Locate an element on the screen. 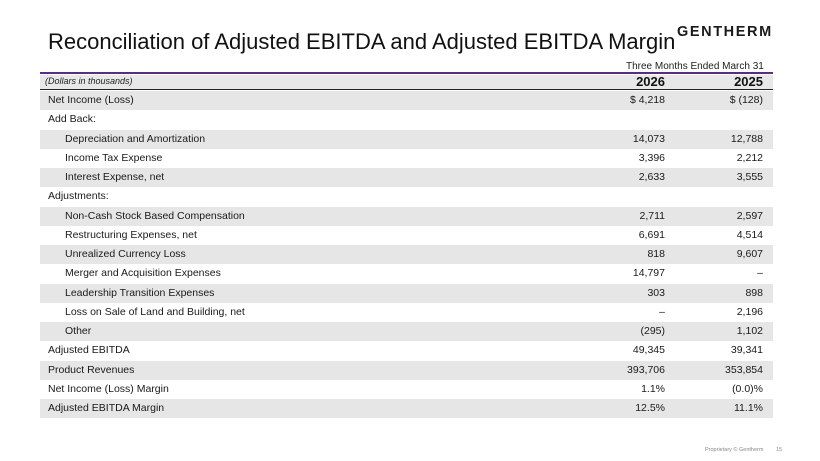  table-row: Net Income (Loss) Margin 1.1% (0.0)% is located at coordinates (406, 389).